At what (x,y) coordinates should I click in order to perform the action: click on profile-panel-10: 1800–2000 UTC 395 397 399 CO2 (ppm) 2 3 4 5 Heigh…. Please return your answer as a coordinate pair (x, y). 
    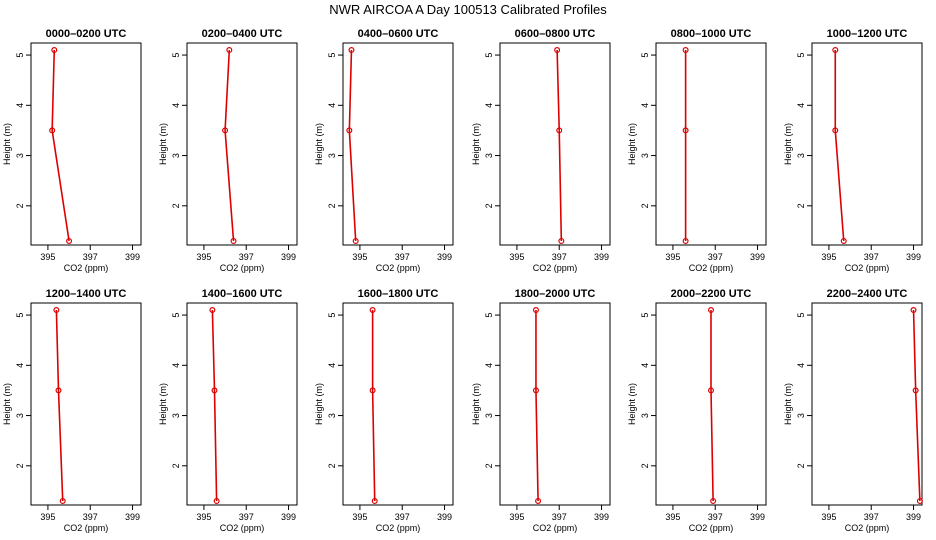
    Looking at the image, I should click on (541, 410).